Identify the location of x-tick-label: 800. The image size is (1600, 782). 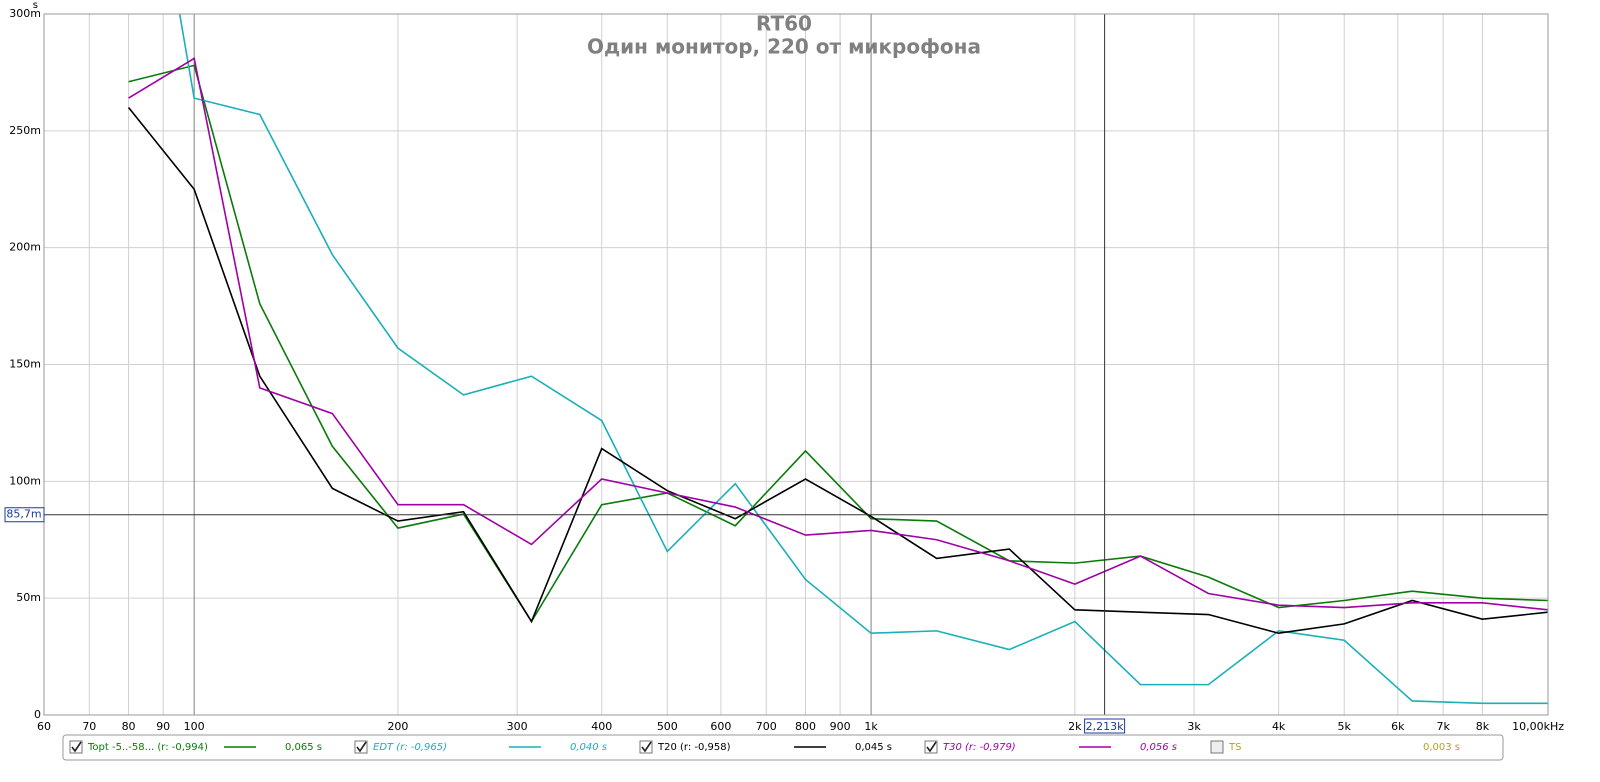
(805, 726).